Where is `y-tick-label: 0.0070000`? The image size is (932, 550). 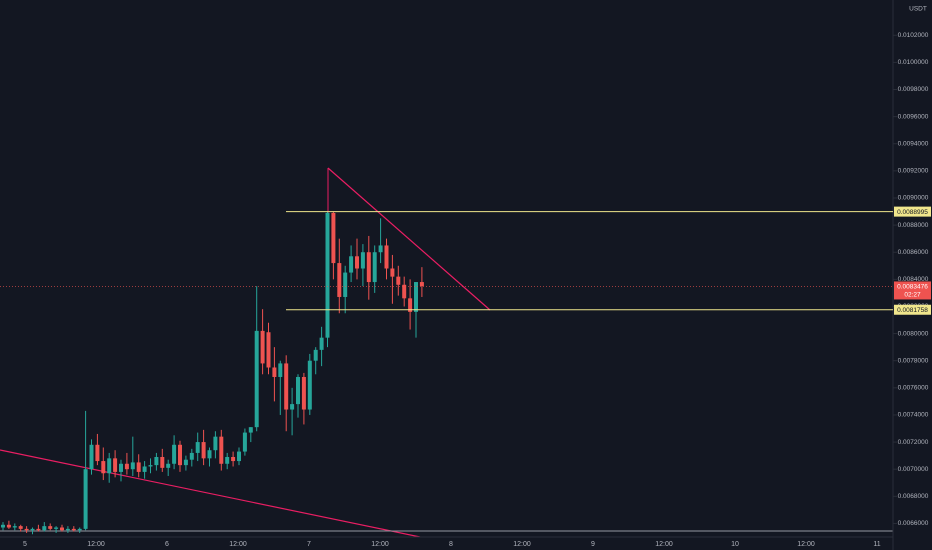
y-tick-label: 0.0070000 is located at coordinates (913, 469).